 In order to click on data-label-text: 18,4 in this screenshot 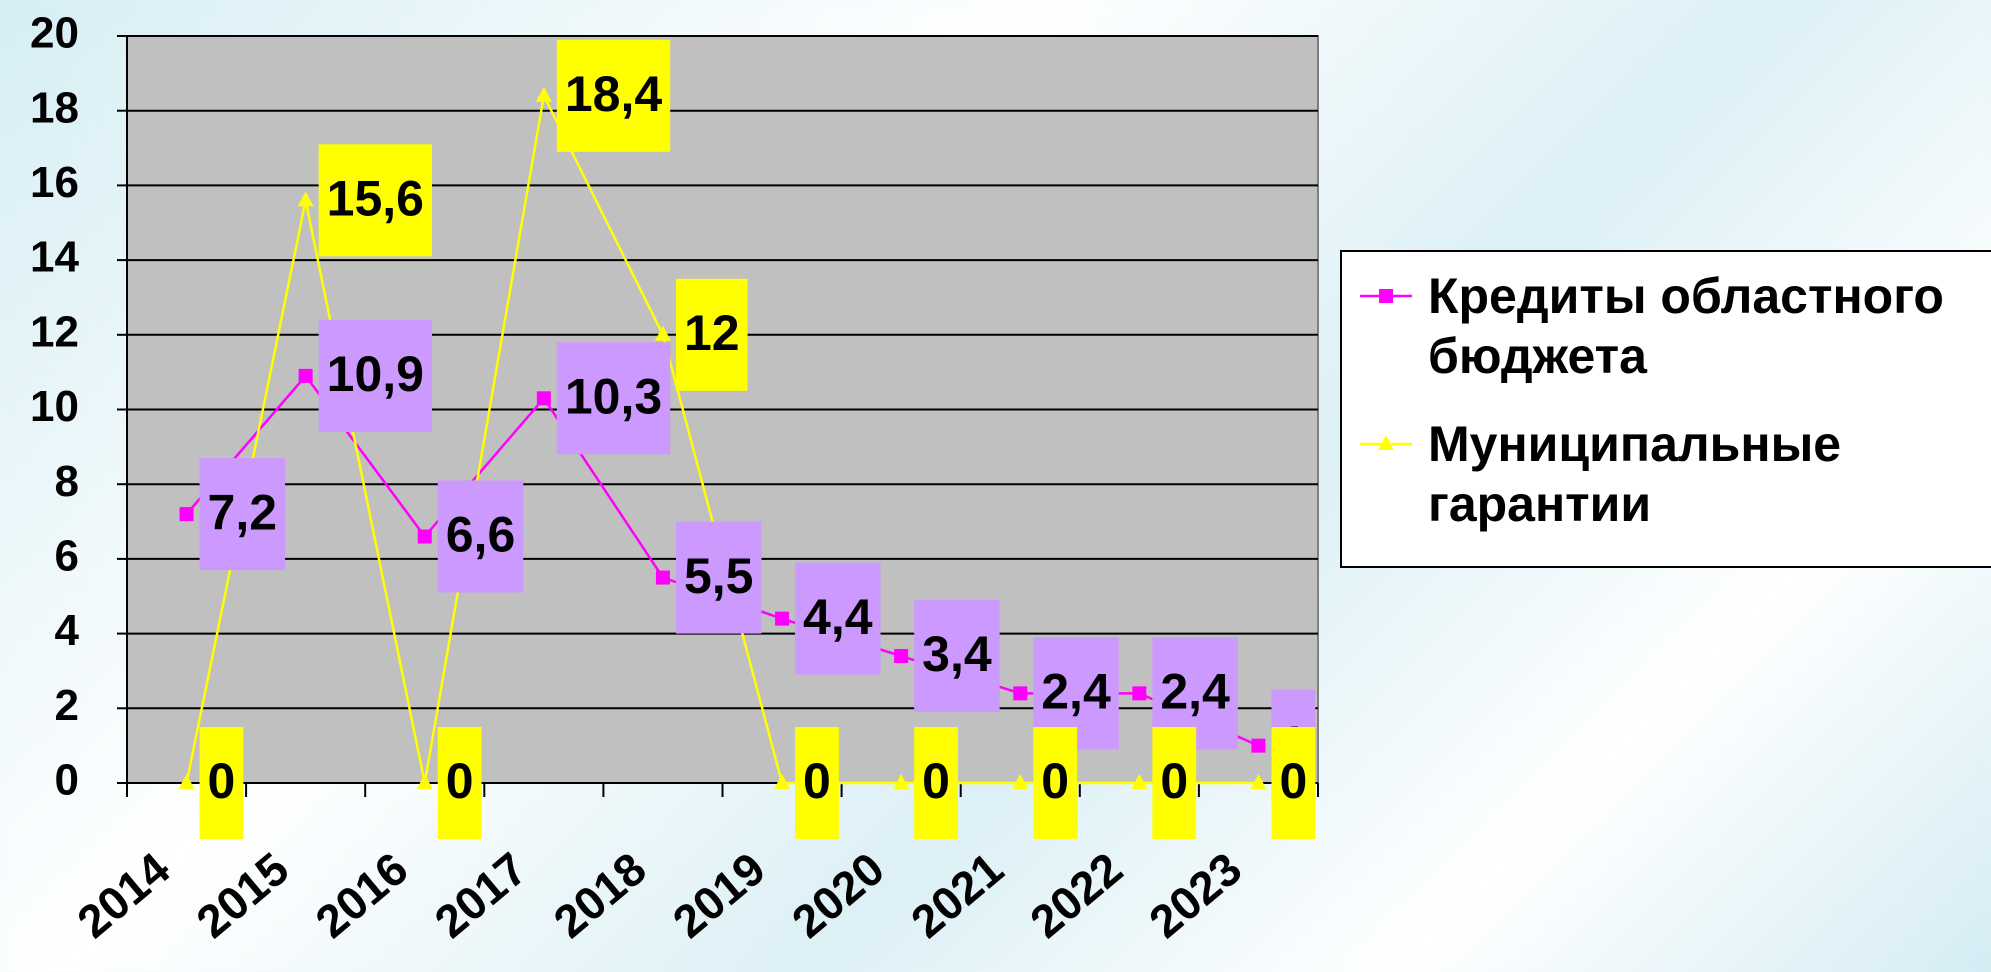, I will do `click(614, 94)`.